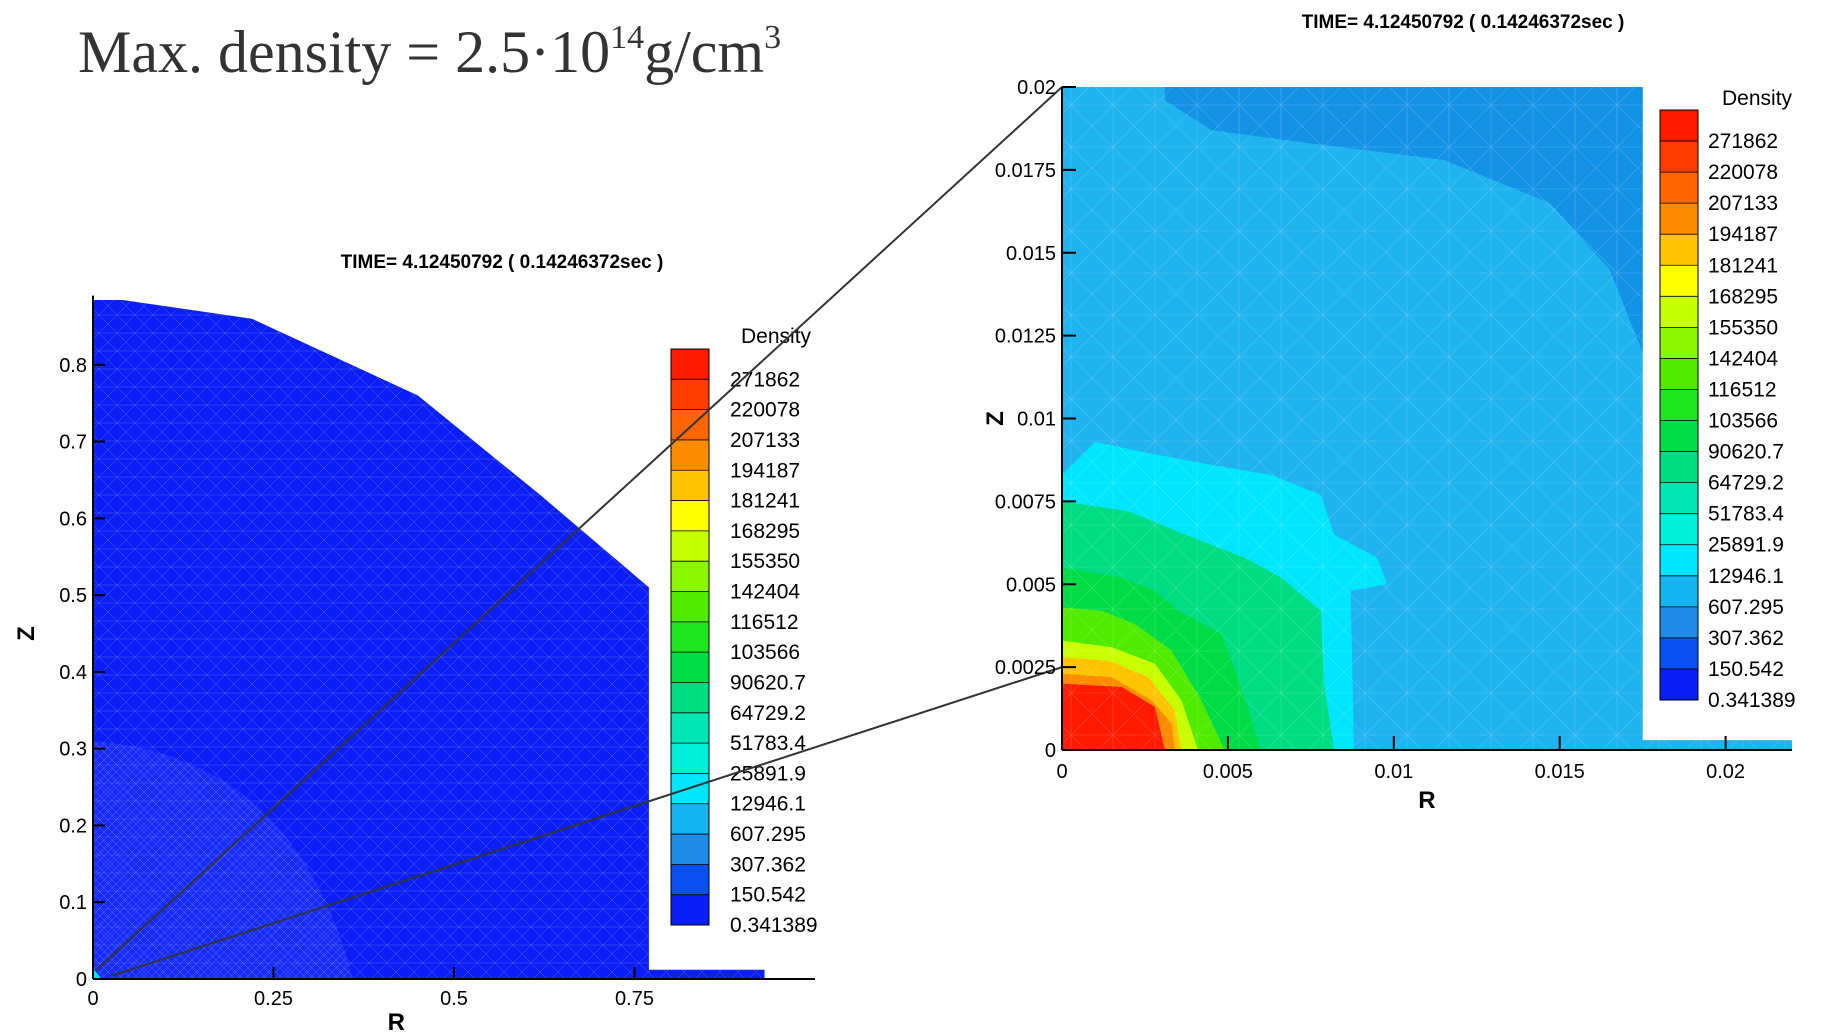 The width and height of the screenshot is (1823, 1032). What do you see at coordinates (1228, 772) in the screenshot?
I see `right-x-tick-label: 0.005` at bounding box center [1228, 772].